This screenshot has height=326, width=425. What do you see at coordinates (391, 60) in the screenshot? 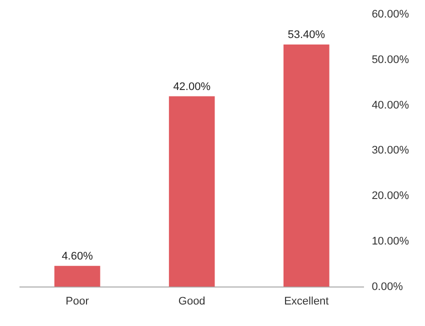
I see `y-tick-label: 50.00%` at bounding box center [391, 60].